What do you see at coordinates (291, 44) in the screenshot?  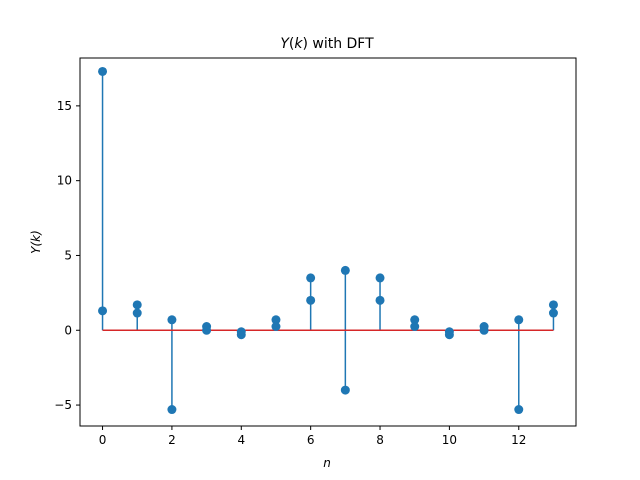 I see `title-paren-open: (` at bounding box center [291, 44].